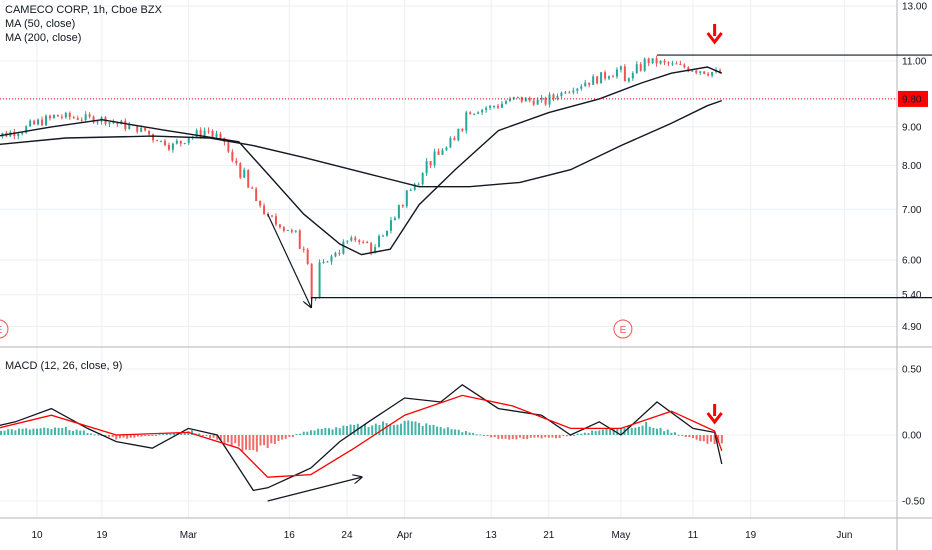 The image size is (932, 550). What do you see at coordinates (40, 24) in the screenshot?
I see `ma50-legend: MA (50, close)` at bounding box center [40, 24].